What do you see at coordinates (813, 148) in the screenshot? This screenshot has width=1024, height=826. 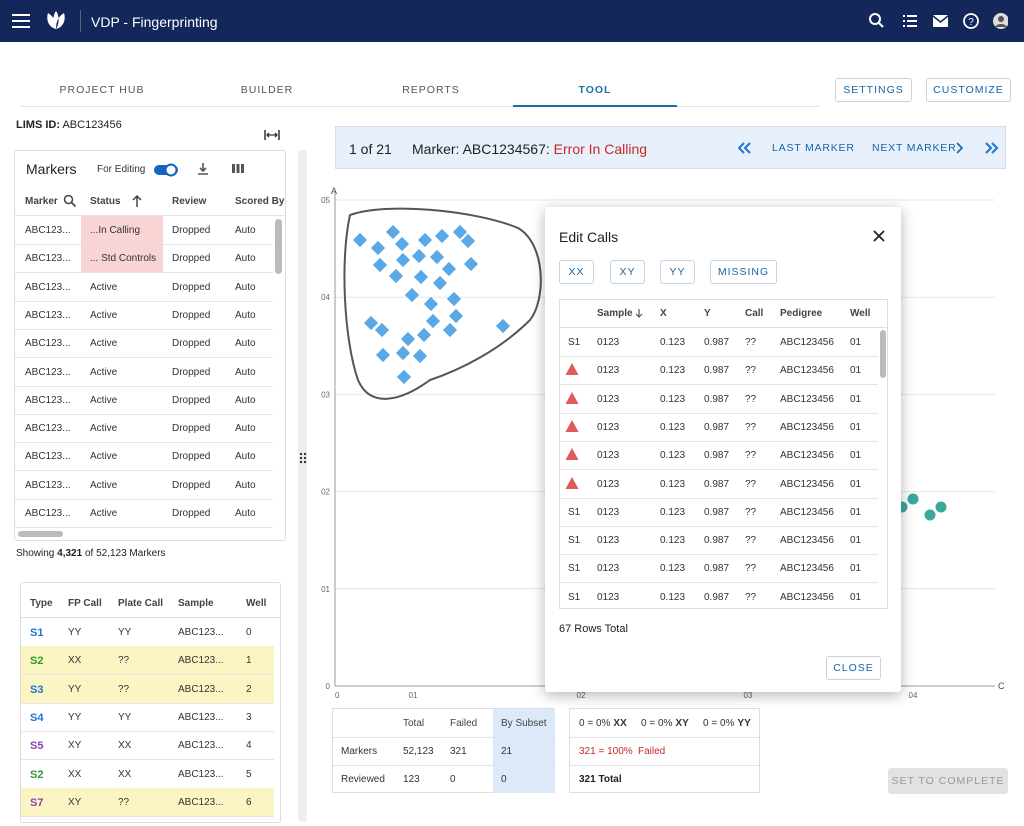 I see `last-marker: LAST MARKER` at bounding box center [813, 148].